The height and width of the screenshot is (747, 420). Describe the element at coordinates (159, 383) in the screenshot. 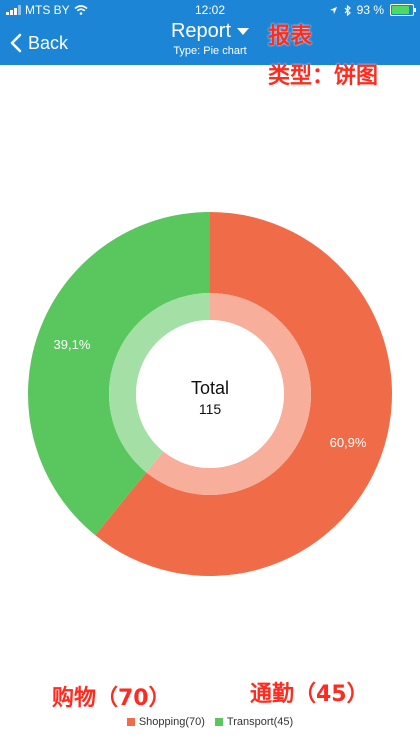

I see `pie-inner-ring-transport` at that location.